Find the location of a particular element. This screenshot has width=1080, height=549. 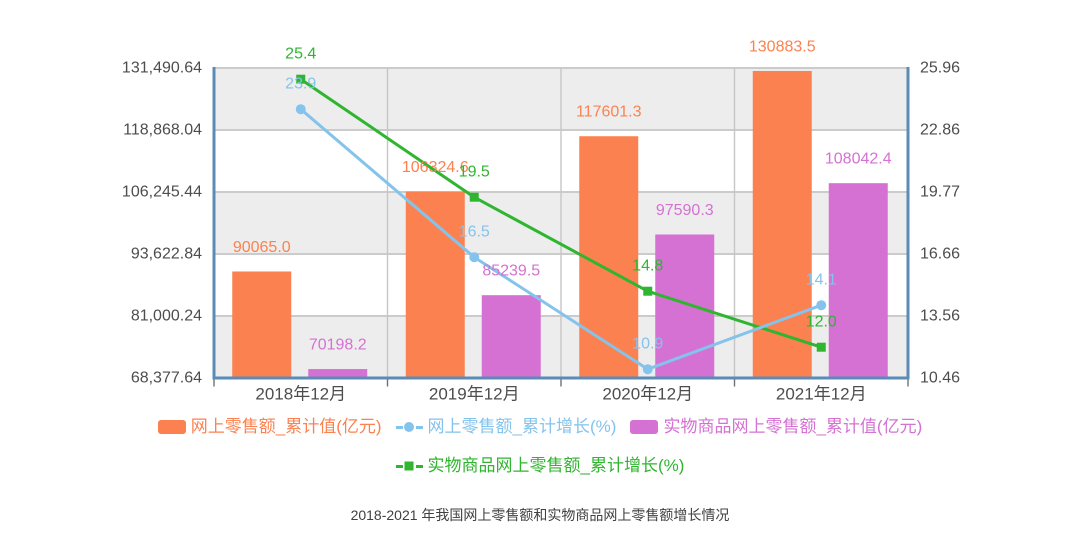

value-label-series3-cat2: 14.8 is located at coordinates (647, 266).